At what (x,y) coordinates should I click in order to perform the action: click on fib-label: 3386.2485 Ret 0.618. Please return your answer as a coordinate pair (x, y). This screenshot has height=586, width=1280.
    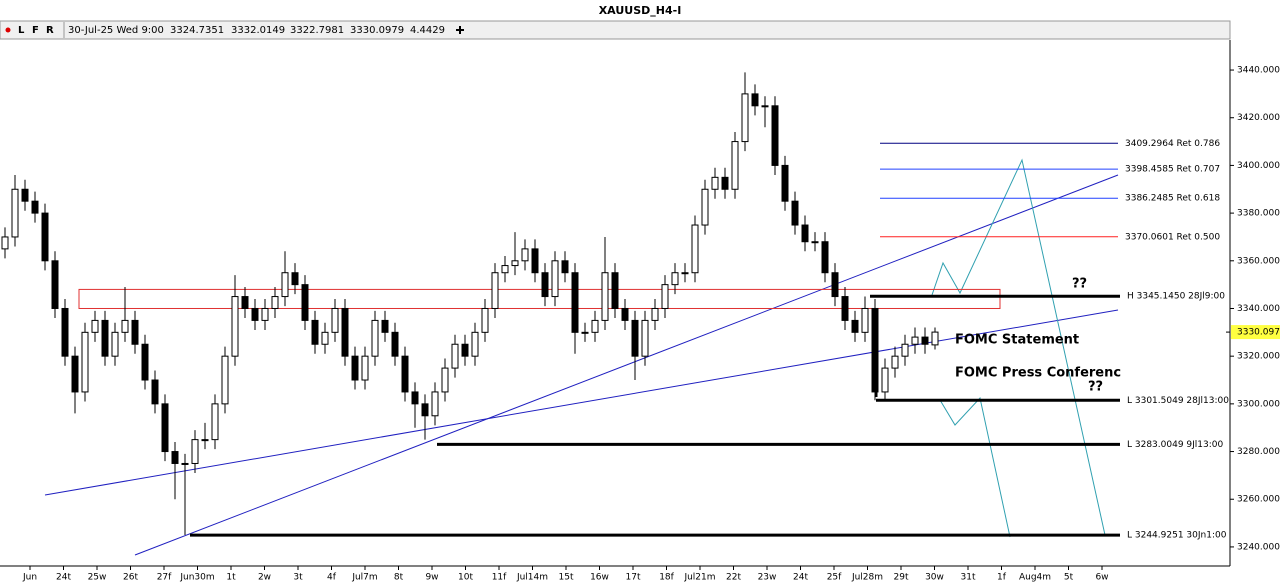
    Looking at the image, I should click on (1172, 199).